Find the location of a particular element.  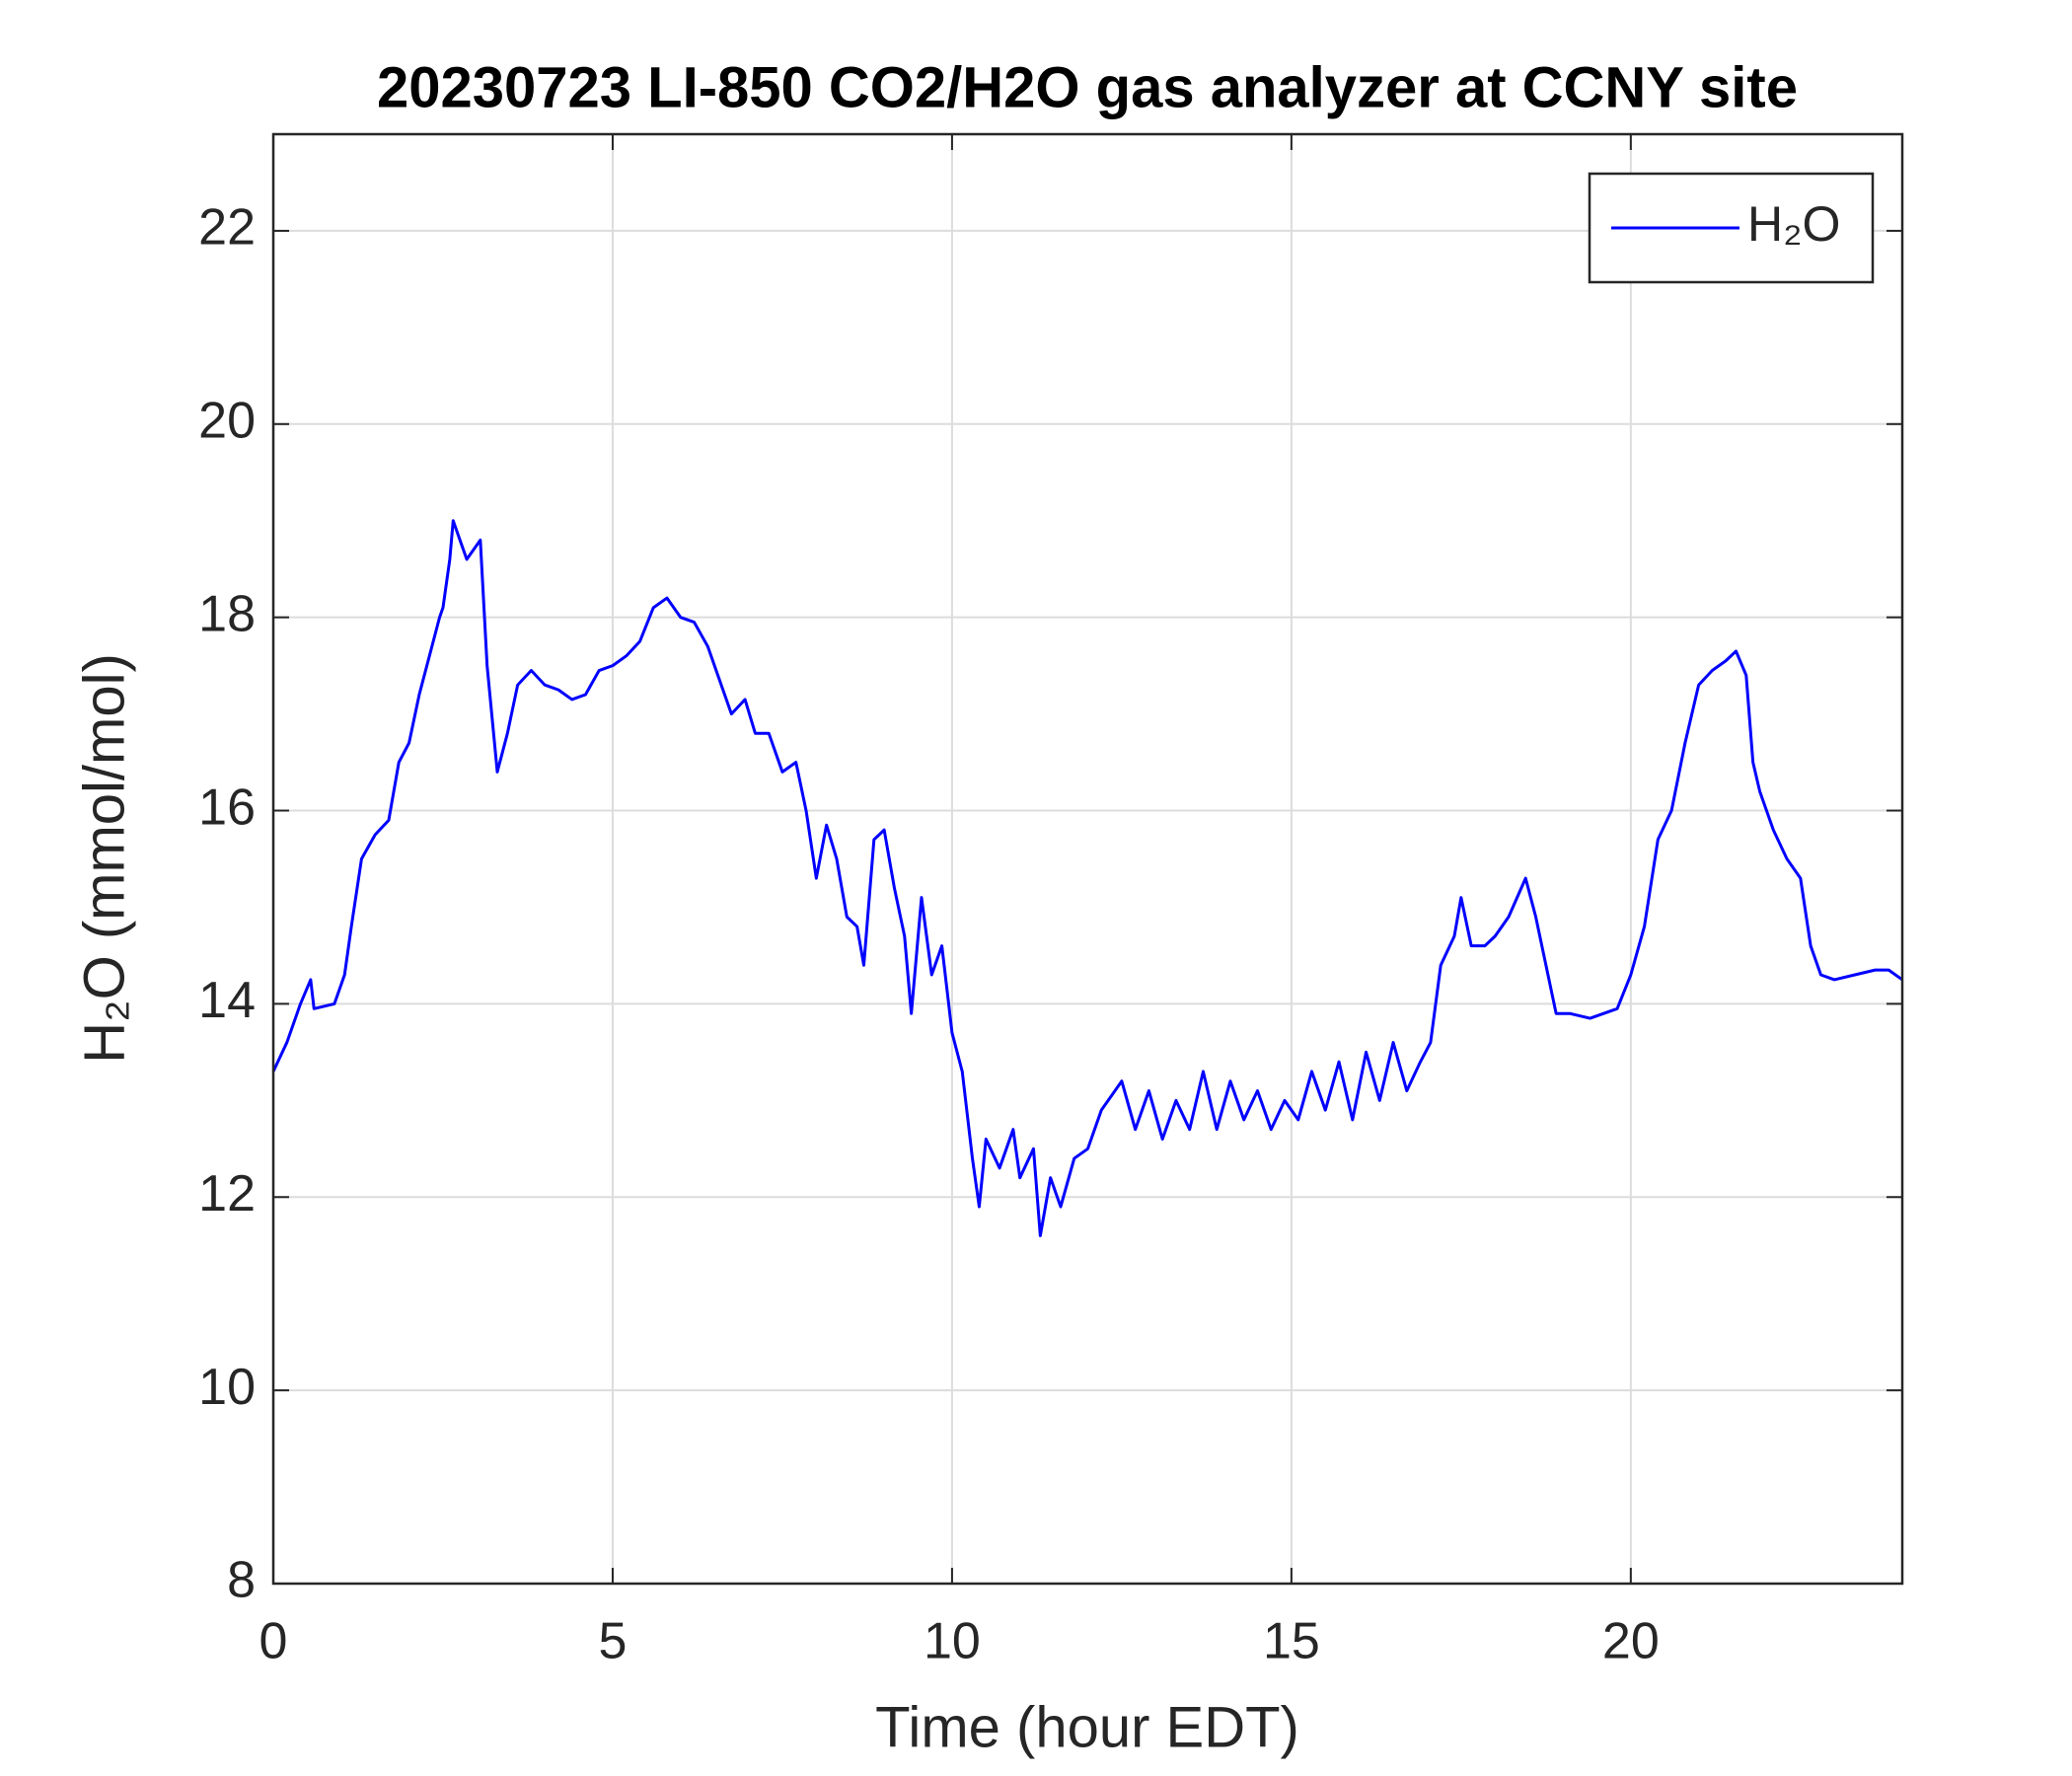

x-tick-label: 5 is located at coordinates (613, 1642).